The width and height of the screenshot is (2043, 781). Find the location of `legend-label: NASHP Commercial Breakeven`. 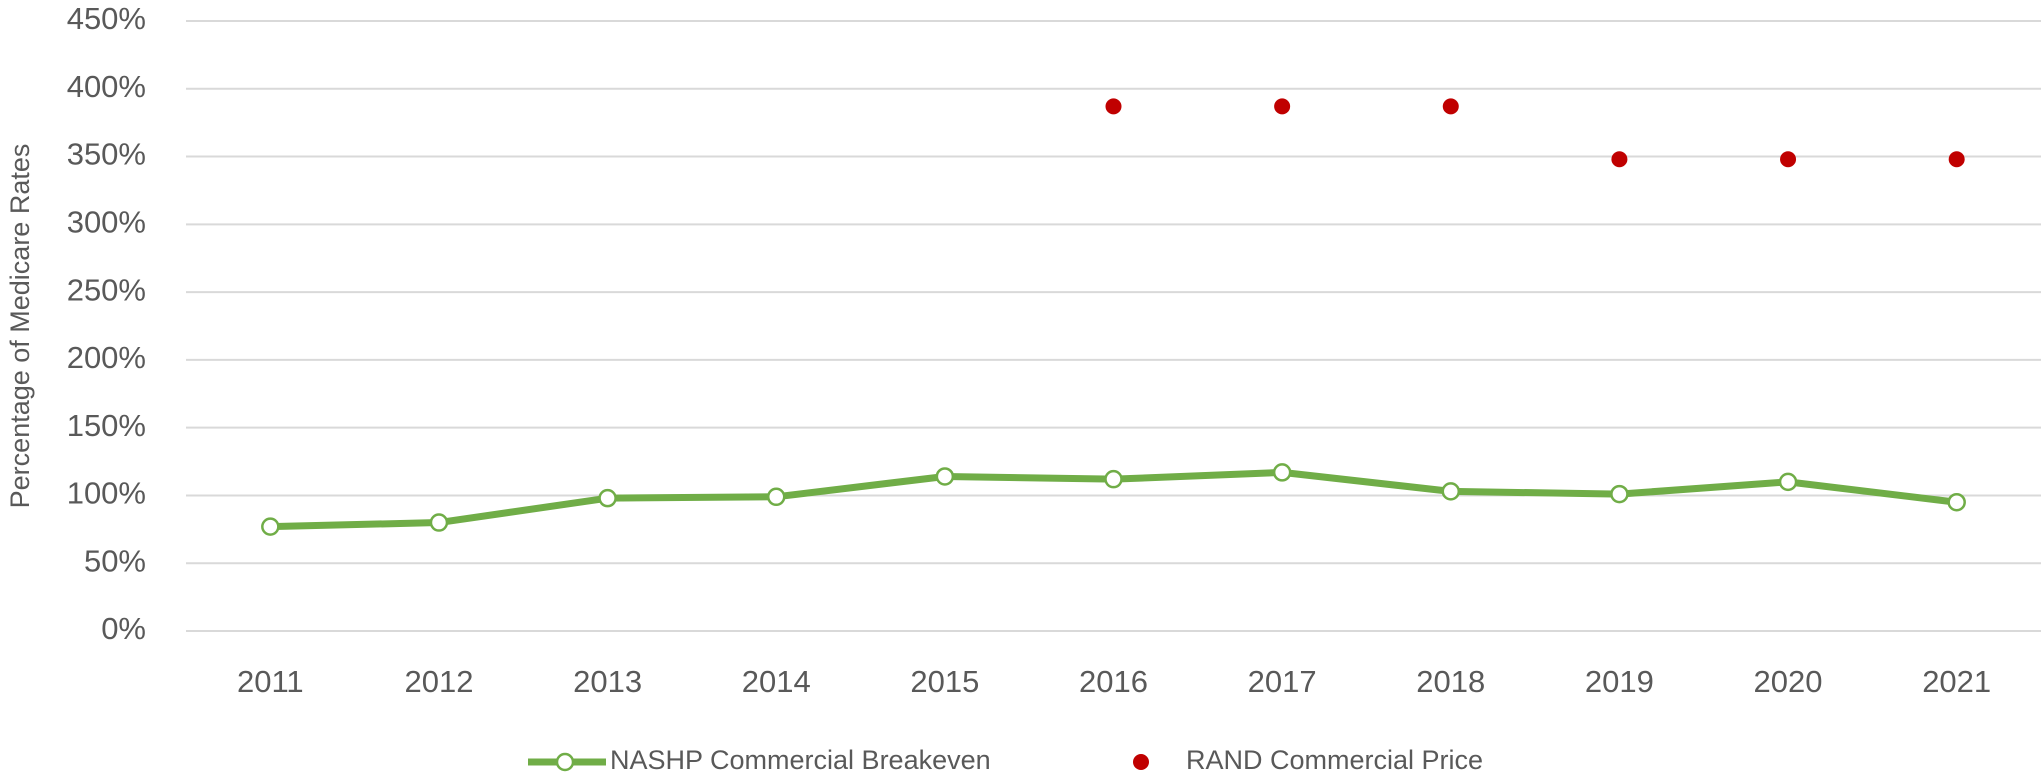

legend-label: NASHP Commercial Breakeven is located at coordinates (800, 760).